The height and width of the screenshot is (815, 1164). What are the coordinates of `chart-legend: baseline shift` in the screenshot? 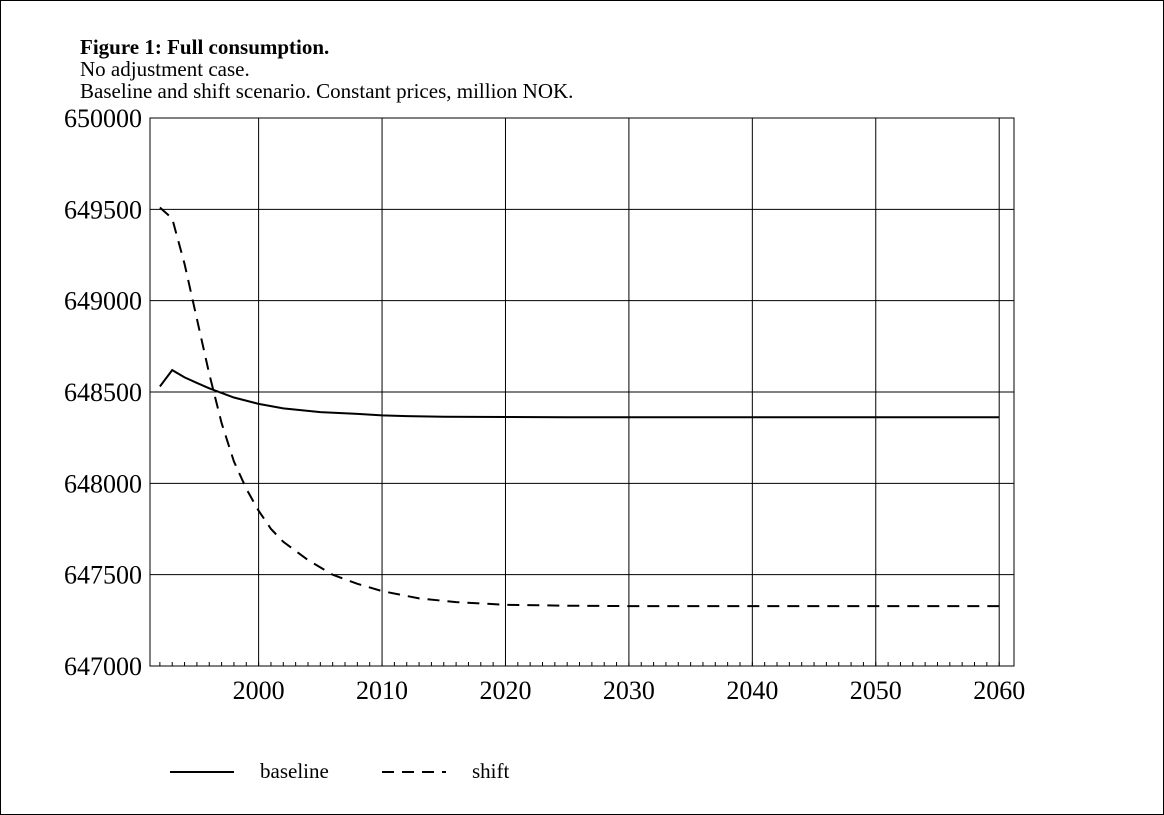 It's located at (340, 771).